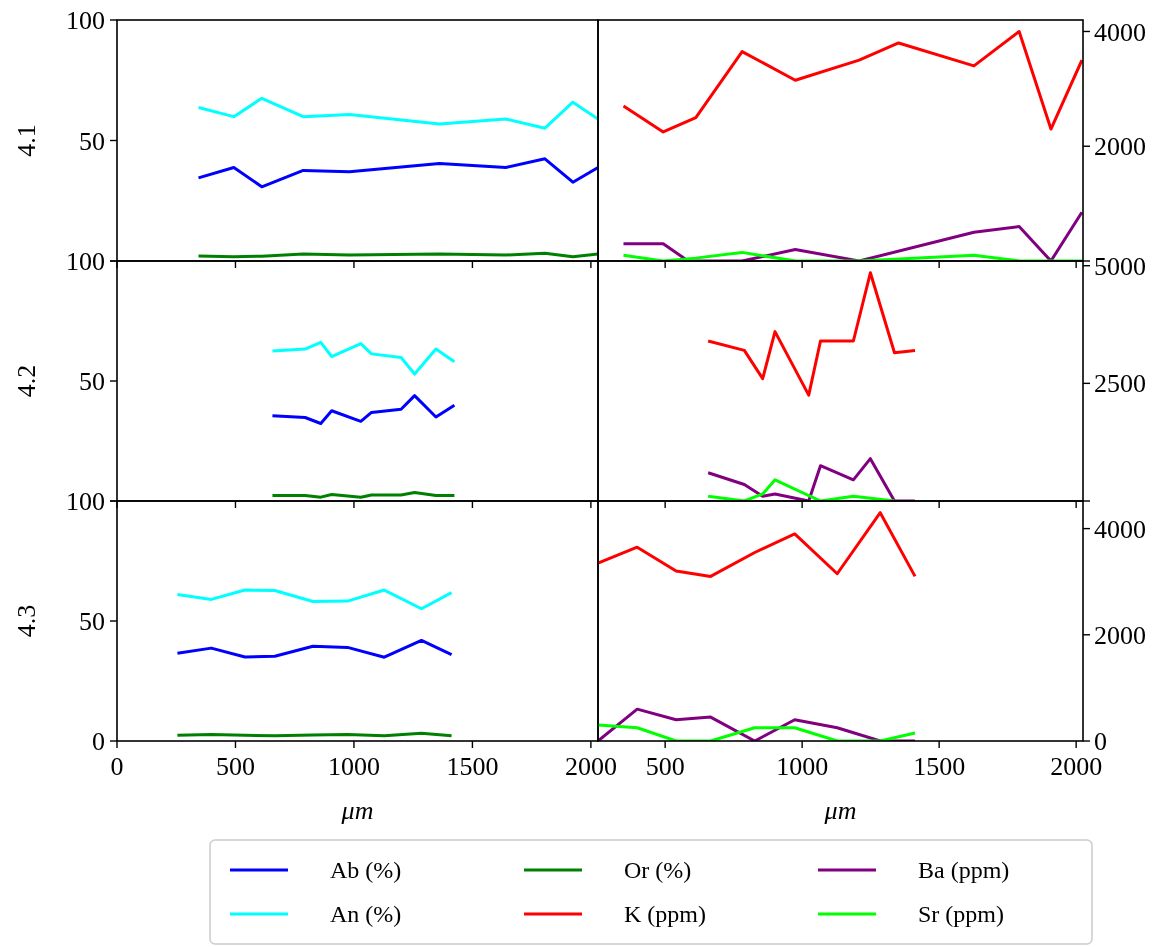 The width and height of the screenshot is (1171, 947). I want to click on x-tick-label: 0, so click(117, 766).